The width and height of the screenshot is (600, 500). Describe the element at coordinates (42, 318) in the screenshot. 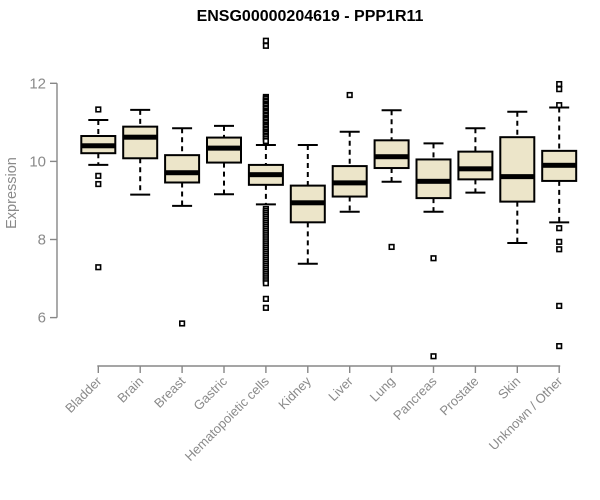

I see `y-tick-label: 6` at that location.